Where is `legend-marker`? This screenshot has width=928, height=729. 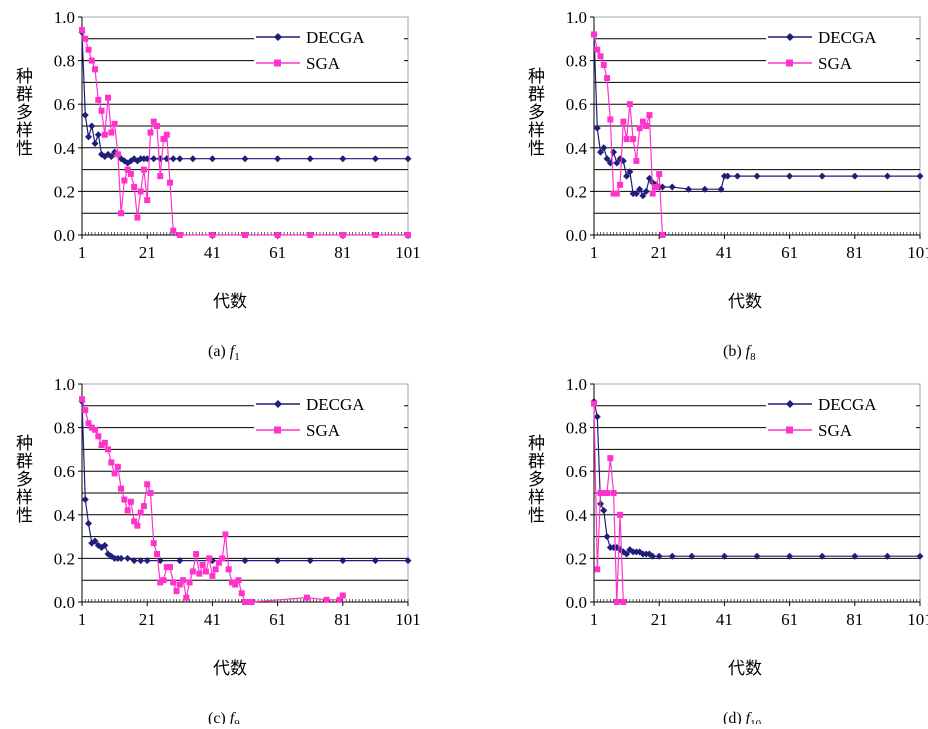 legend-marker is located at coordinates (277, 63).